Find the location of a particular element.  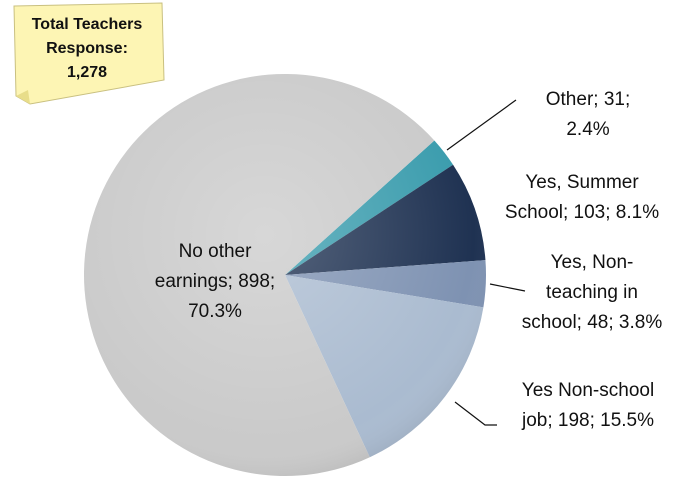

data-label-line: Yes Non-school is located at coordinates (588, 390).